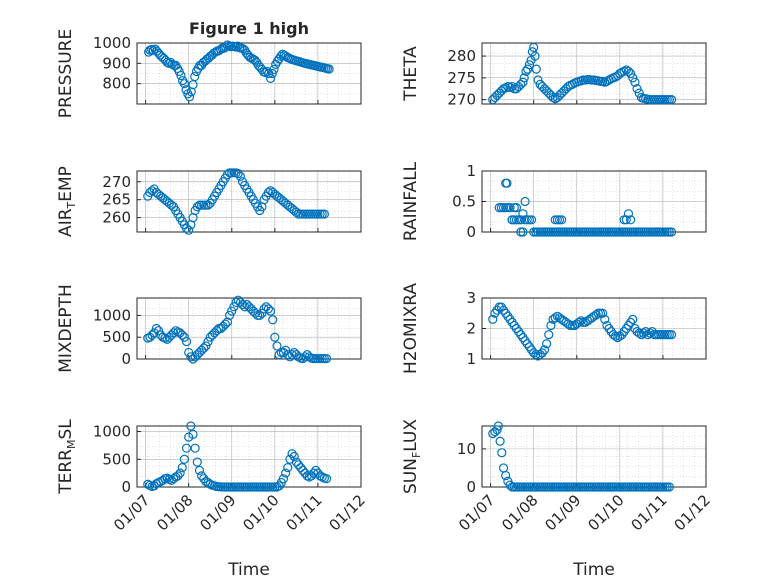 Image resolution: width=778 pixels, height=583 pixels. Describe the element at coordinates (66, 328) in the screenshot. I see `y-axis-label: MIXDEPTH` at that location.